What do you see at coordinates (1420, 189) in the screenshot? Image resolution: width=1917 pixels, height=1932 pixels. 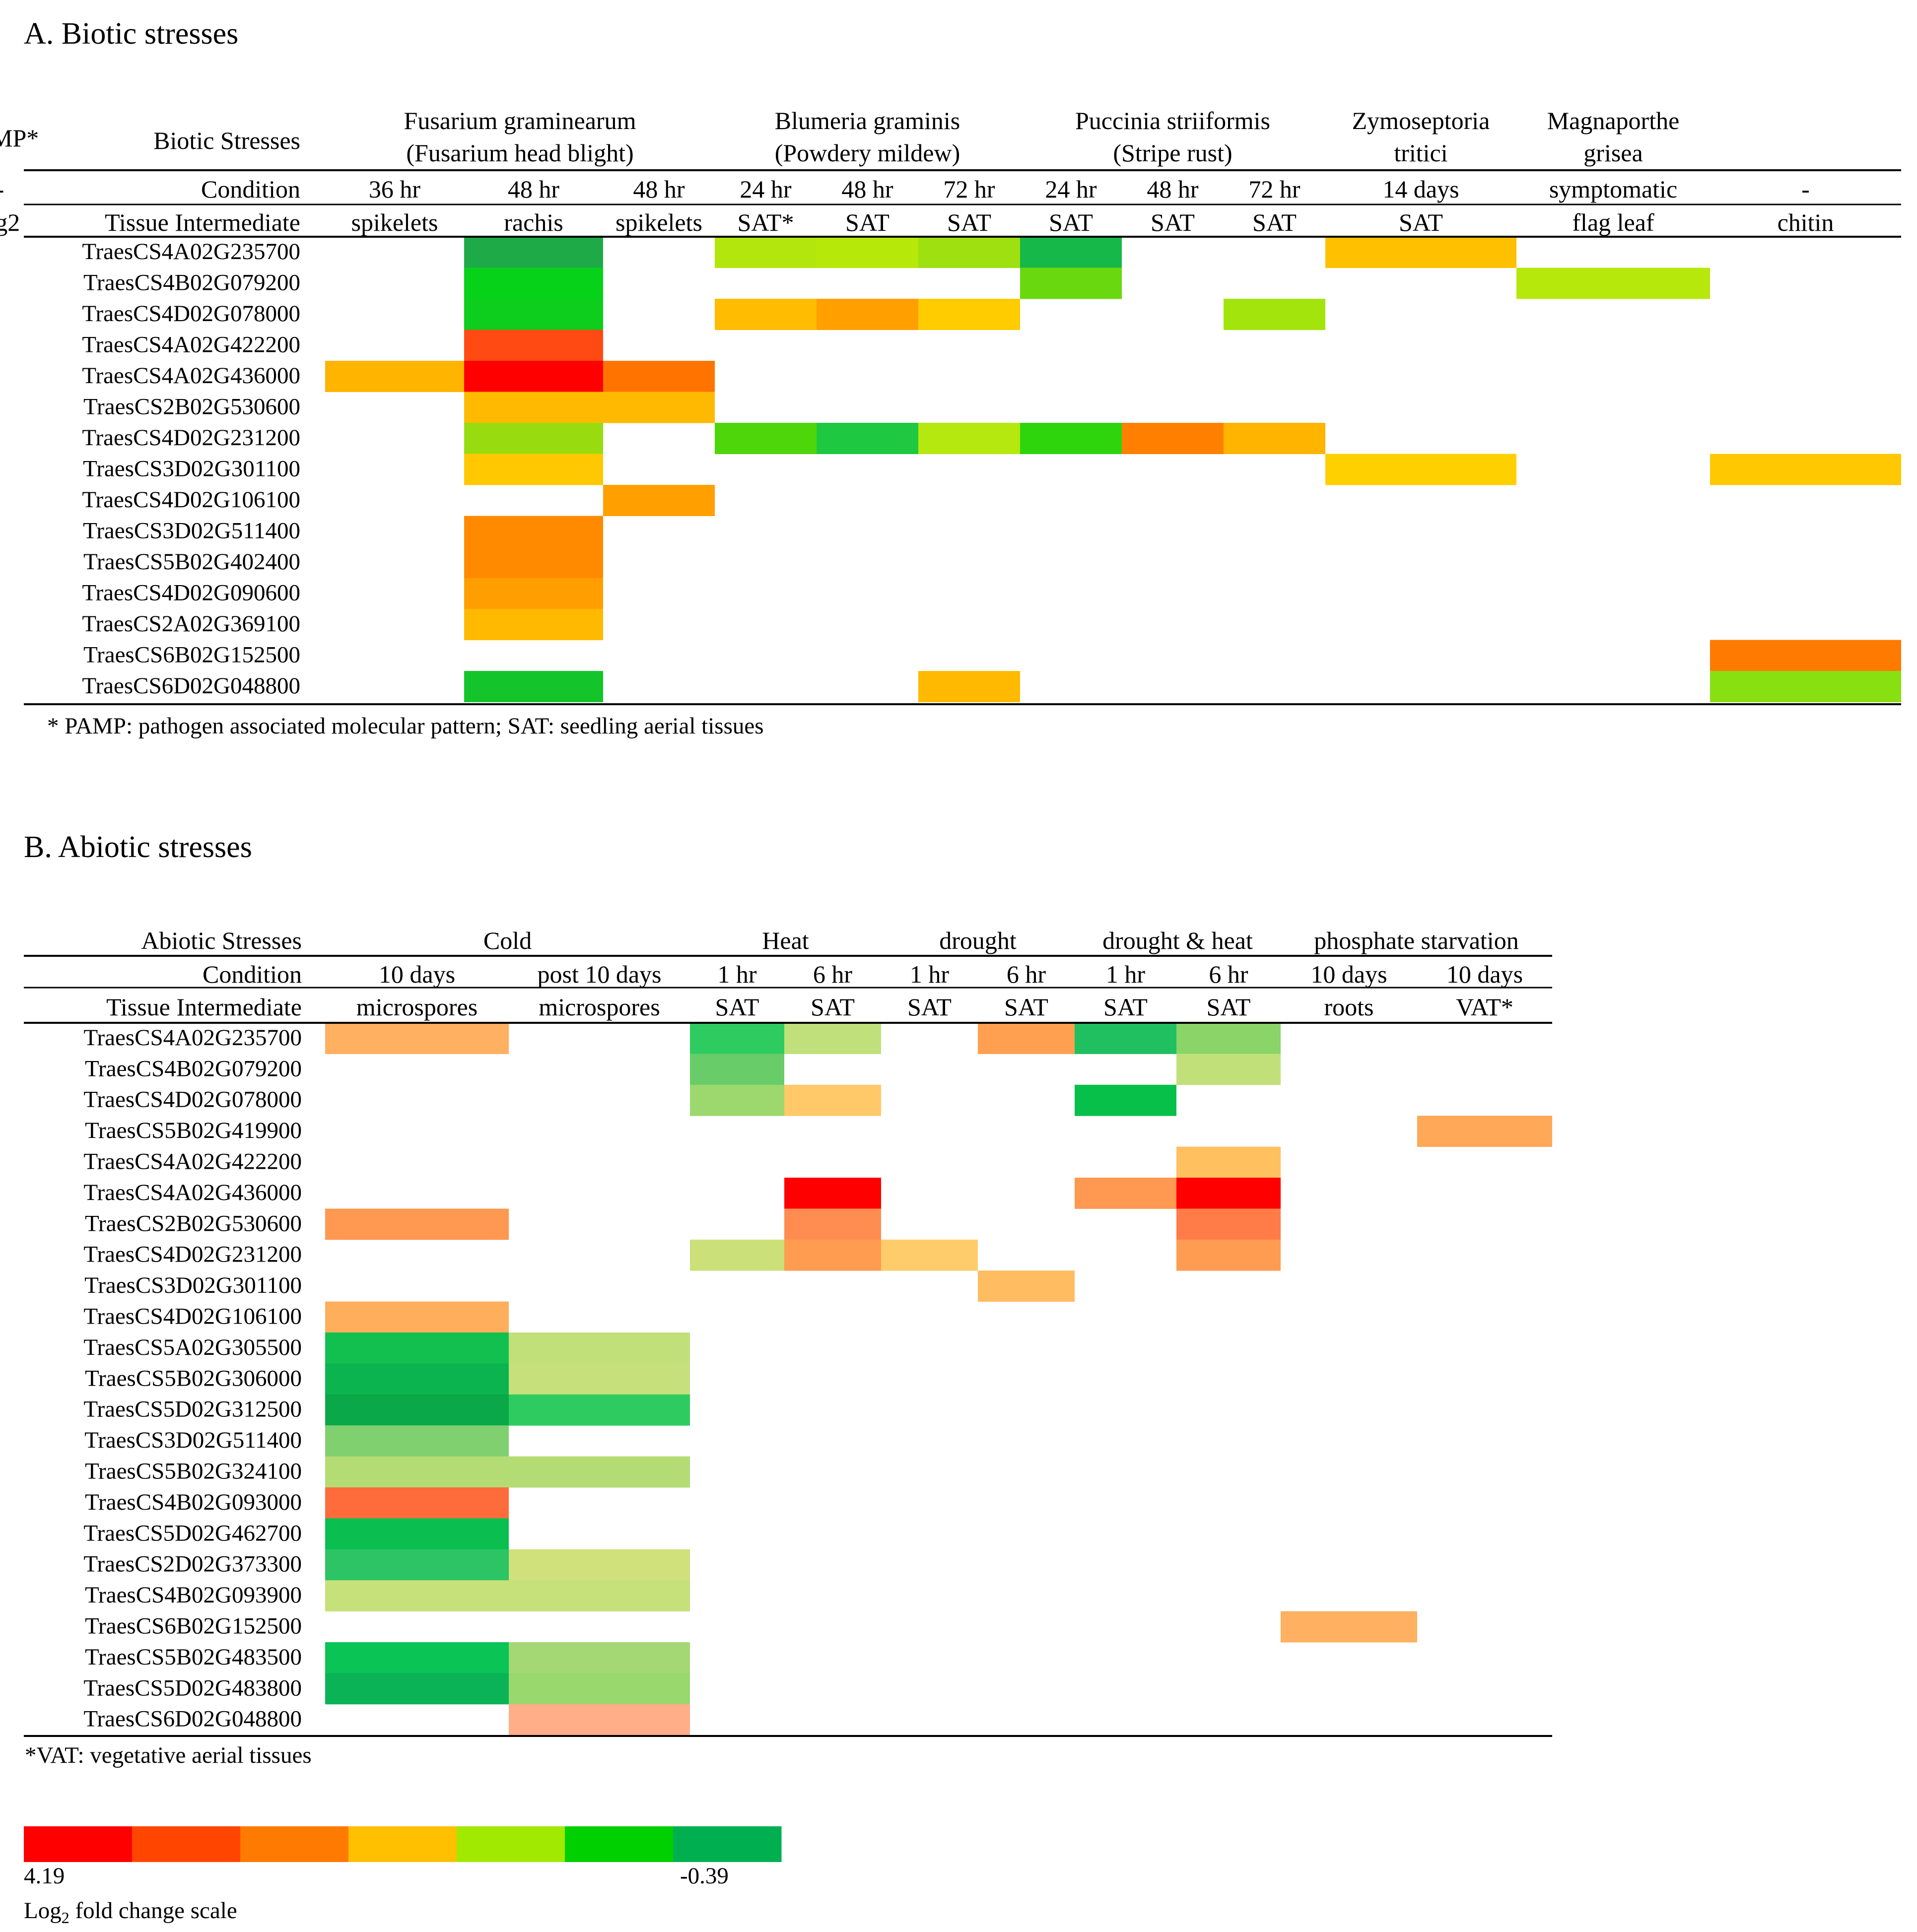 I see `condition-header-9: 14 days` at bounding box center [1420, 189].